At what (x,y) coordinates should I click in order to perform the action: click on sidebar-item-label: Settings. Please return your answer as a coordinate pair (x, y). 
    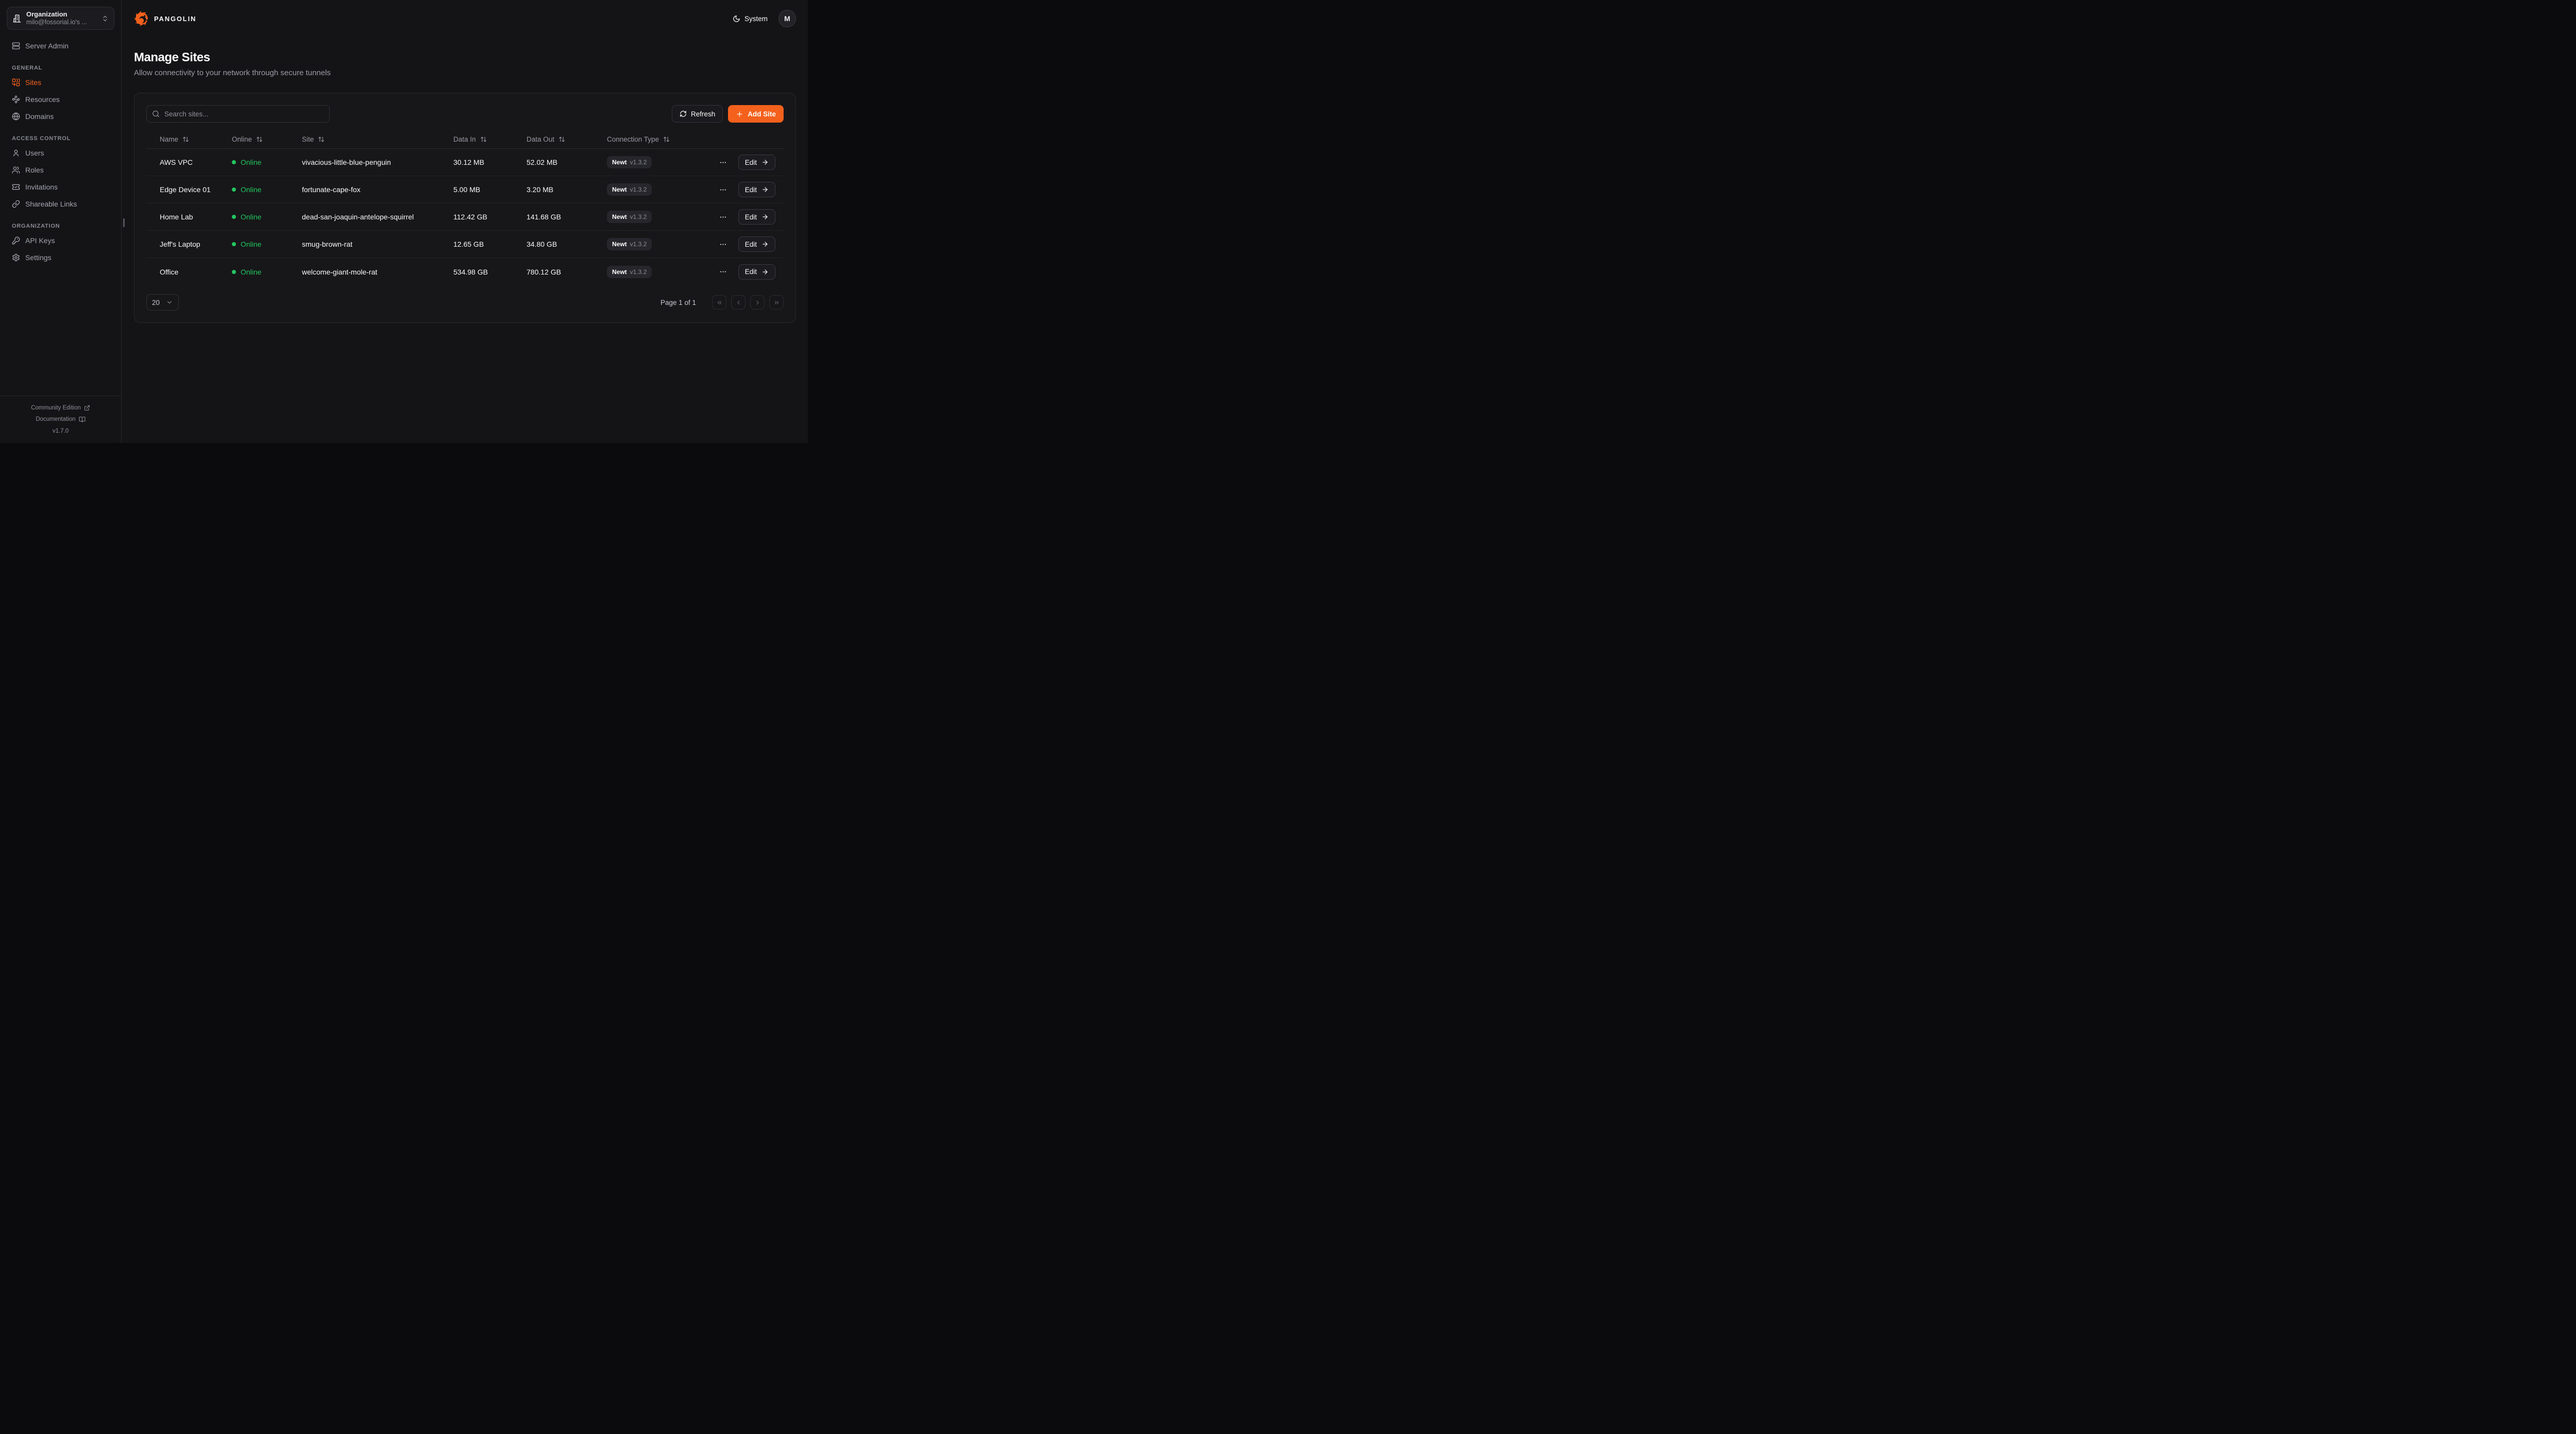
    Looking at the image, I should click on (38, 257).